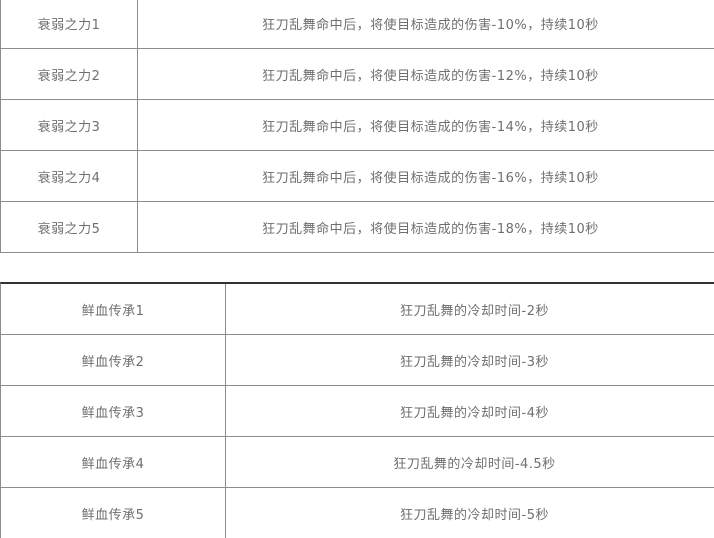 Image resolution: width=714 pixels, height=538 pixels. What do you see at coordinates (113, 411) in the screenshot?
I see `skill-name-cell: 鲜血传承3` at bounding box center [113, 411].